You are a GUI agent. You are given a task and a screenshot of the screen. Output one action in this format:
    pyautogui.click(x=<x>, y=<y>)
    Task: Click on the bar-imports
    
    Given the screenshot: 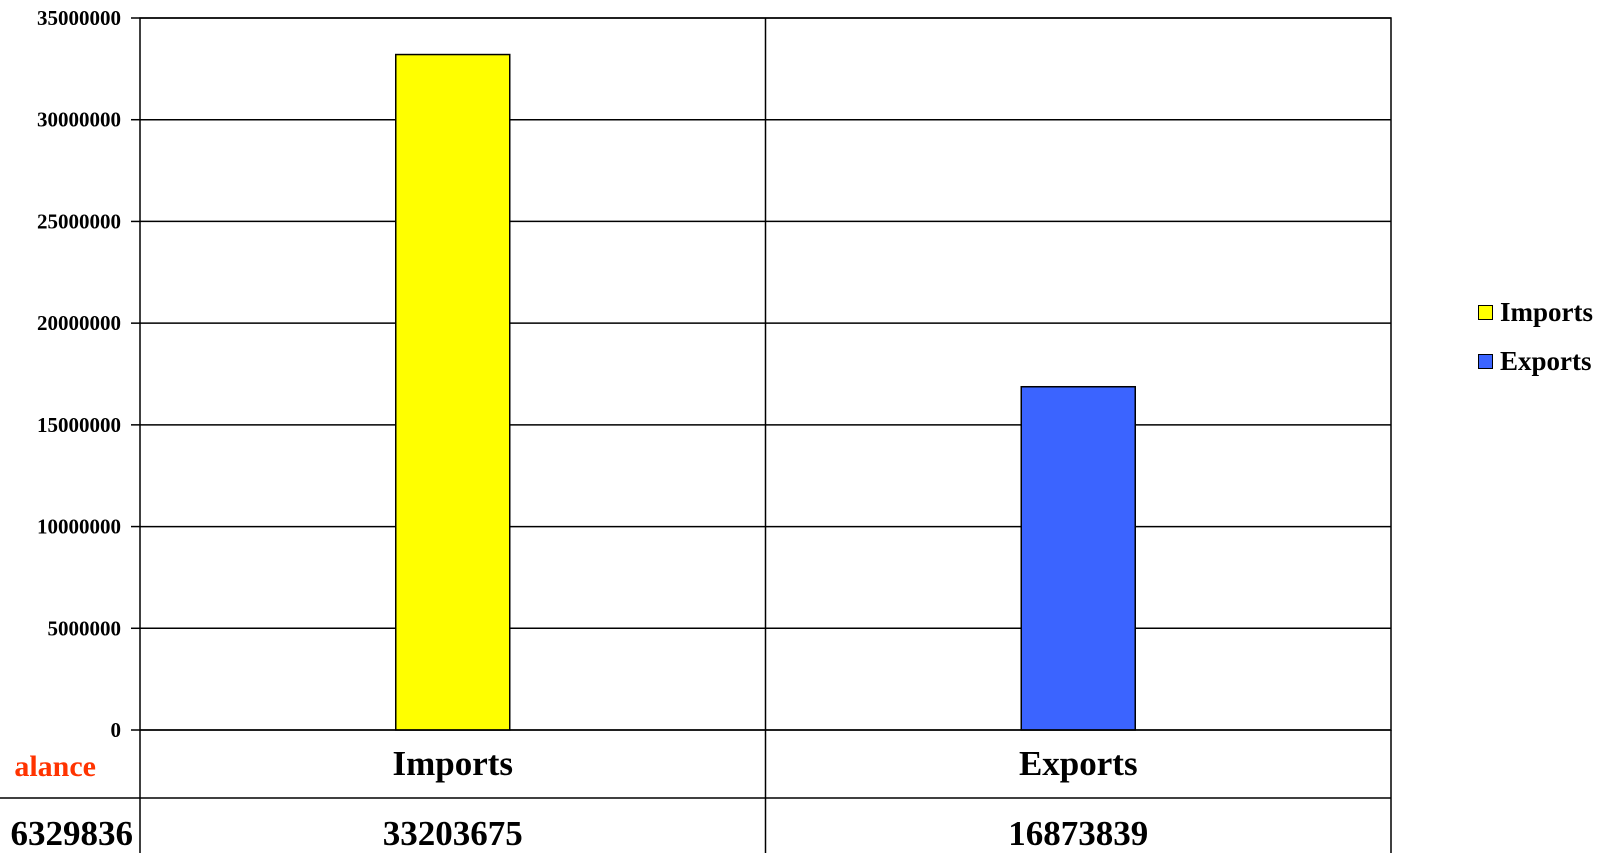 What is the action you would take?
    pyautogui.click(x=453, y=392)
    